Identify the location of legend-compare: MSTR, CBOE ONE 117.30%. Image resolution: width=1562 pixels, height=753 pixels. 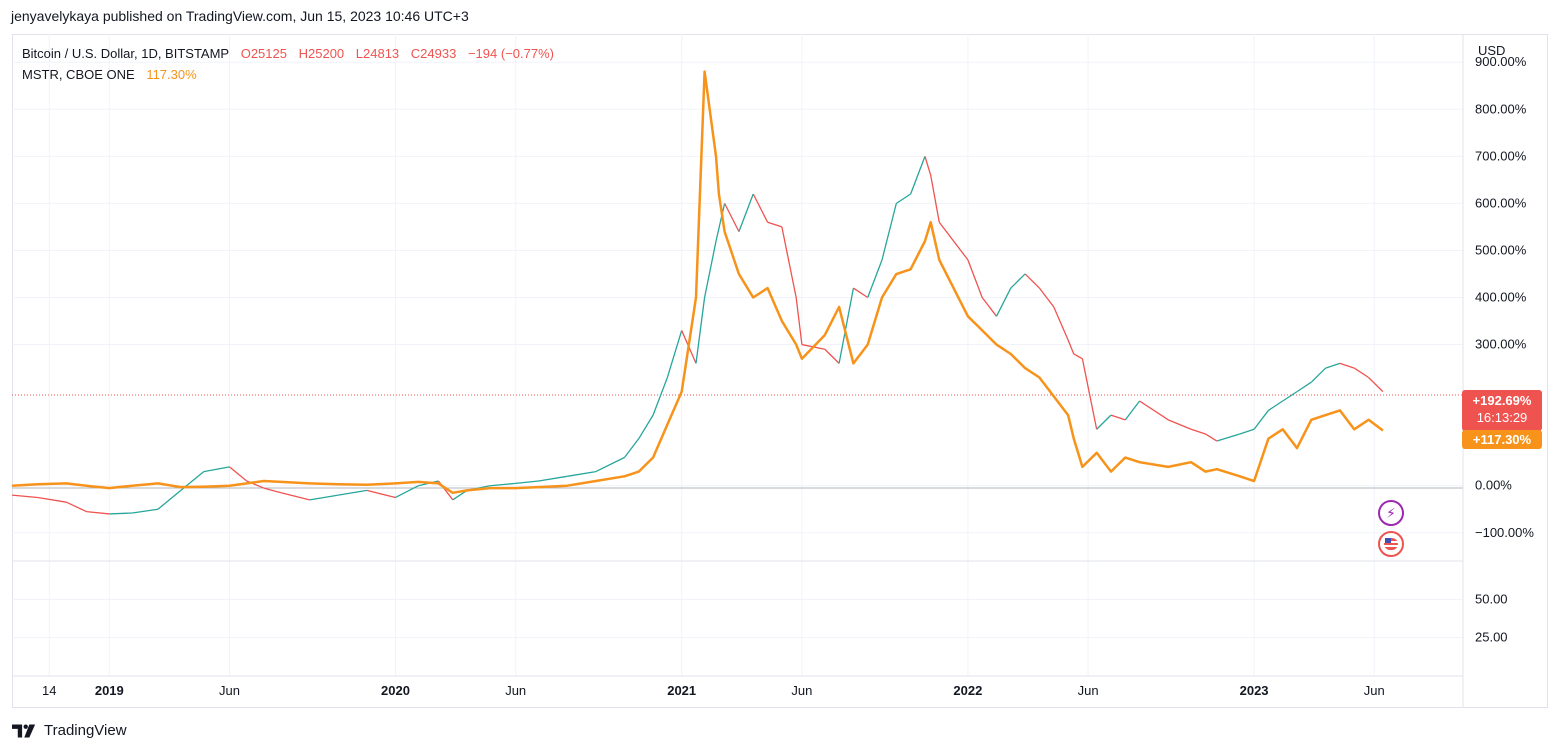
(109, 74).